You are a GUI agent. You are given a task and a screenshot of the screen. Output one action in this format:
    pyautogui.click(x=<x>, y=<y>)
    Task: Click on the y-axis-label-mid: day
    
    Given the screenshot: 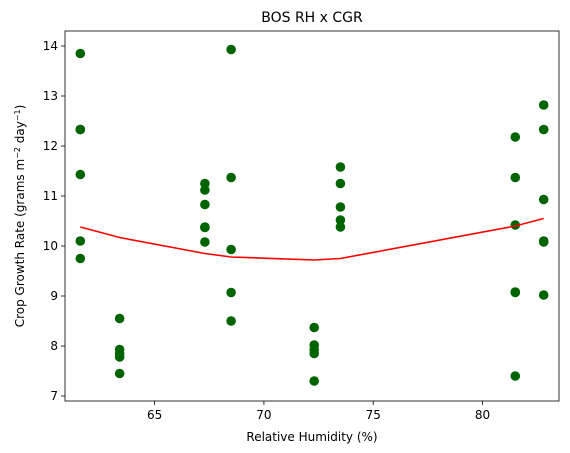 What is the action you would take?
    pyautogui.click(x=20, y=134)
    